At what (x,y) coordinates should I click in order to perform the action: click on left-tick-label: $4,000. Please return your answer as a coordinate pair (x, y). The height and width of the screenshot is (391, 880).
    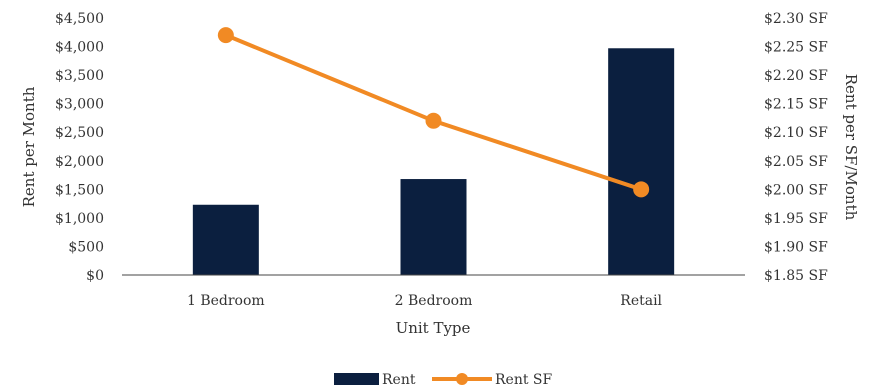
    Looking at the image, I should click on (79, 48).